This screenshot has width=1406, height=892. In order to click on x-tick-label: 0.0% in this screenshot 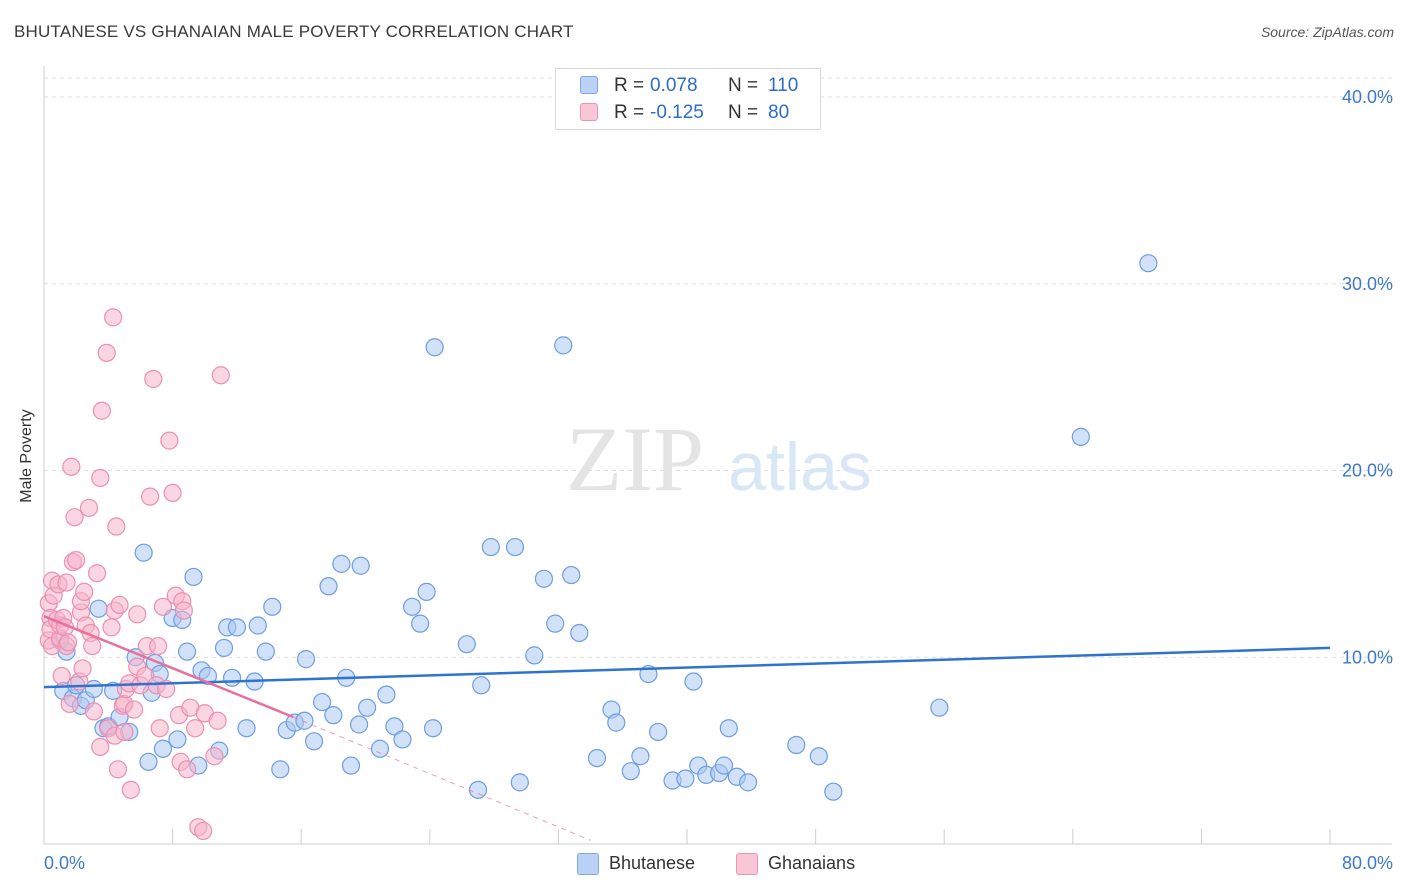, I will do `click(64, 863)`.